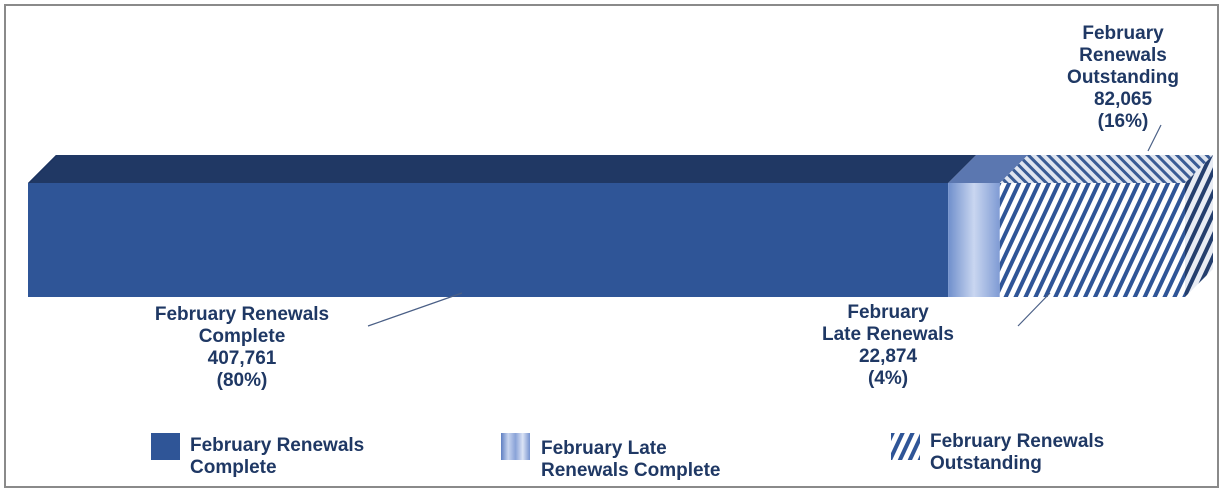  What do you see at coordinates (242, 358) in the screenshot?
I see `data-label-1-line-3: 407,761` at bounding box center [242, 358].